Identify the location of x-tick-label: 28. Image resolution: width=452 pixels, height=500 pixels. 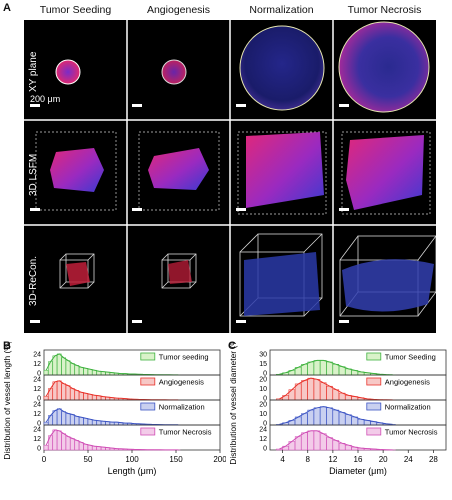
(433, 459).